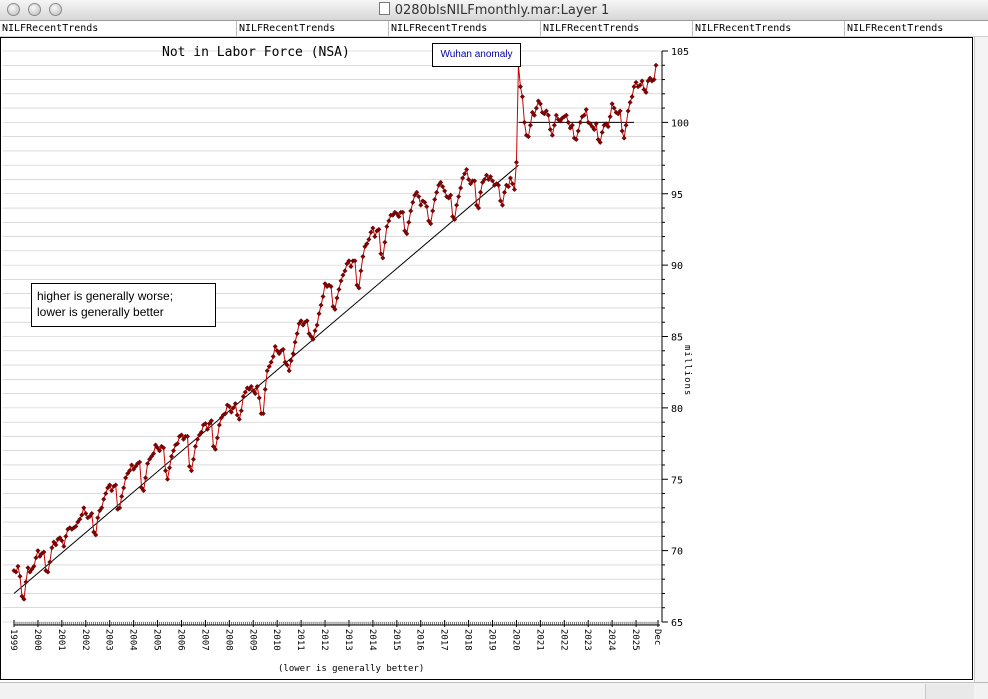  Describe the element at coordinates (949, 691) in the screenshot. I see `resize-handle` at that location.